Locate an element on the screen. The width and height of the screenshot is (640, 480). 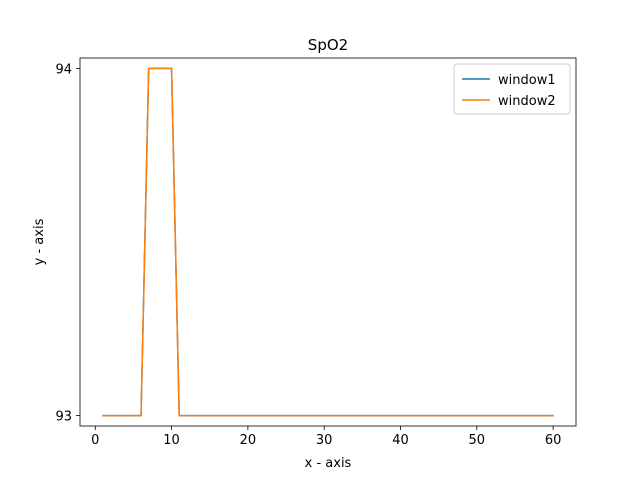
legend: window1 window2 is located at coordinates (512, 89).